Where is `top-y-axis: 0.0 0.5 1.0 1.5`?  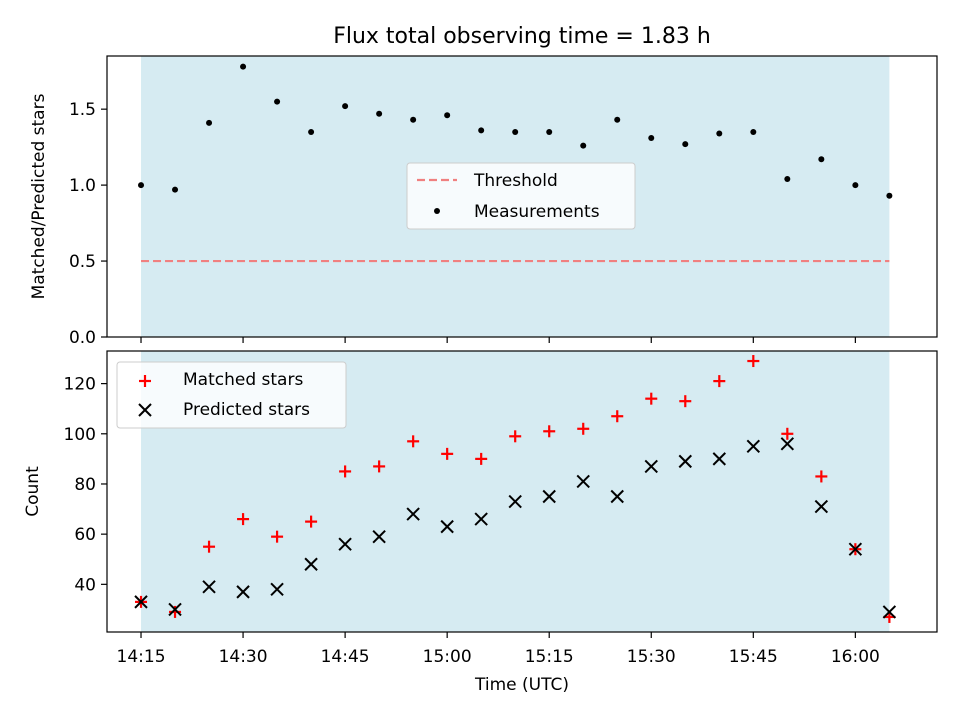 top-y-axis: 0.0 0.5 1.0 1.5 is located at coordinates (88, 224).